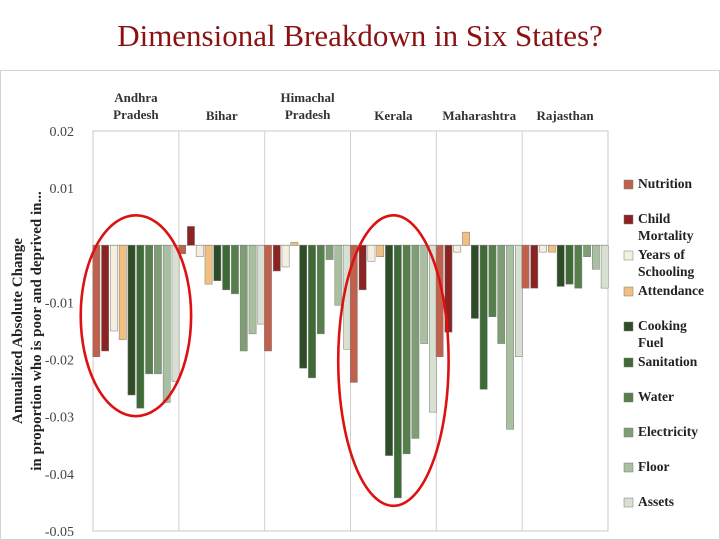 The height and width of the screenshot is (540, 720). Describe the element at coordinates (666, 227) in the screenshot. I see `legend-label: Child Mortality` at that location.